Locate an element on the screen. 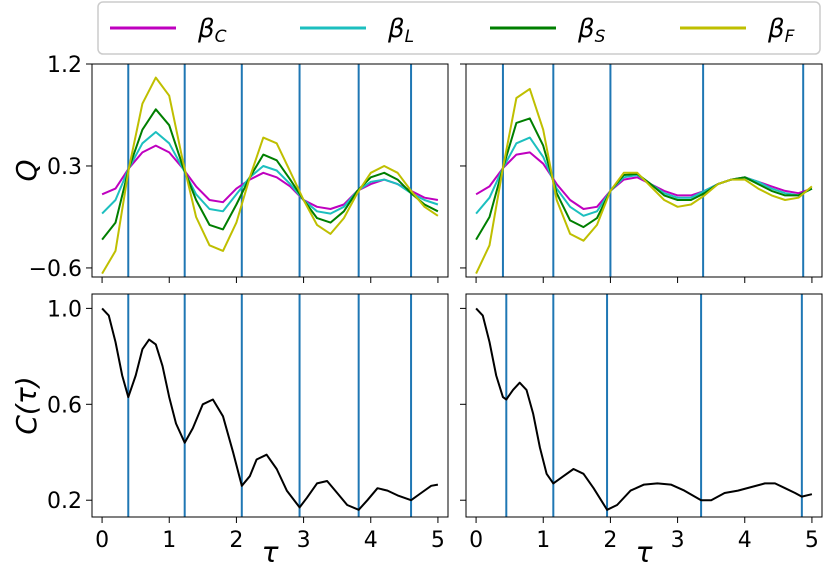 This screenshot has width=830, height=567. legend-label-sub: F is located at coordinates (790, 37).